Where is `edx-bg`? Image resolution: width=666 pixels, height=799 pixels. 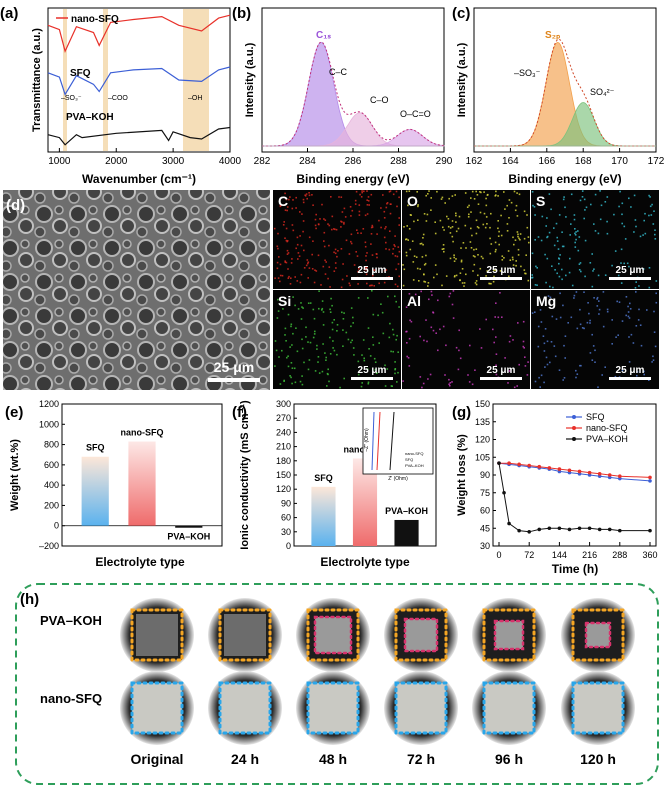
edx-bg is located at coordinates (466, 339).